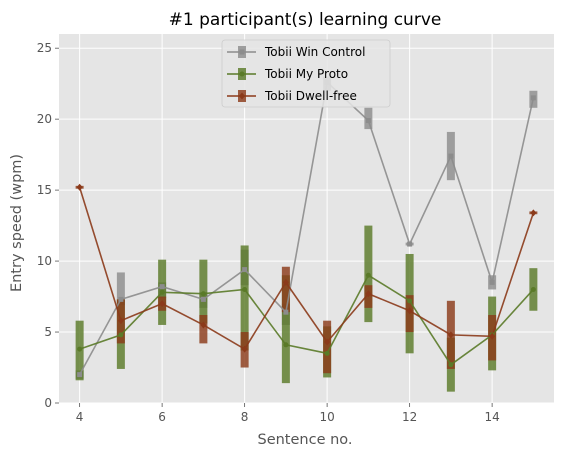 The image size is (567, 457). I want to click on x-tick-label: 12, so click(409, 417).